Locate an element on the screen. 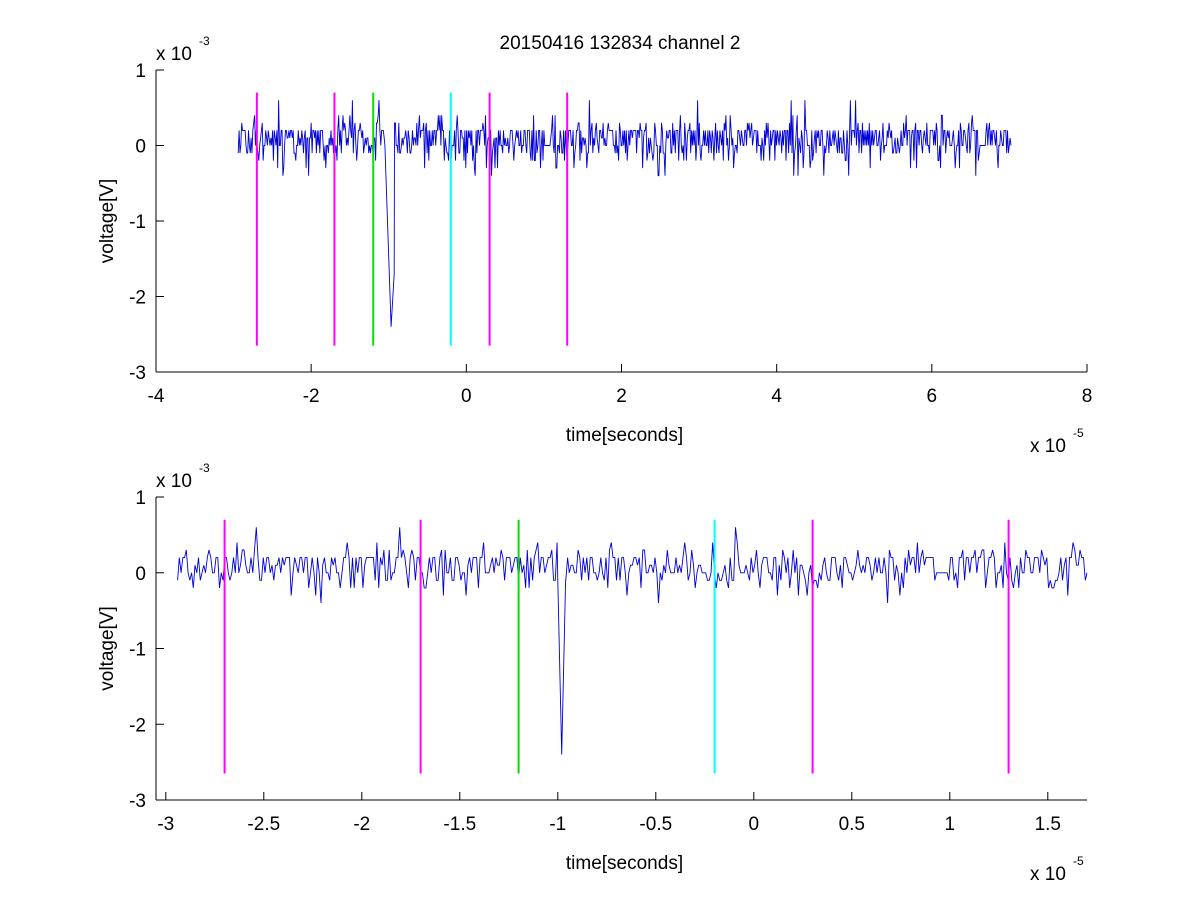 The image size is (1200, 901). figure-title: 20150416 132834 channel 2 is located at coordinates (620, 43).